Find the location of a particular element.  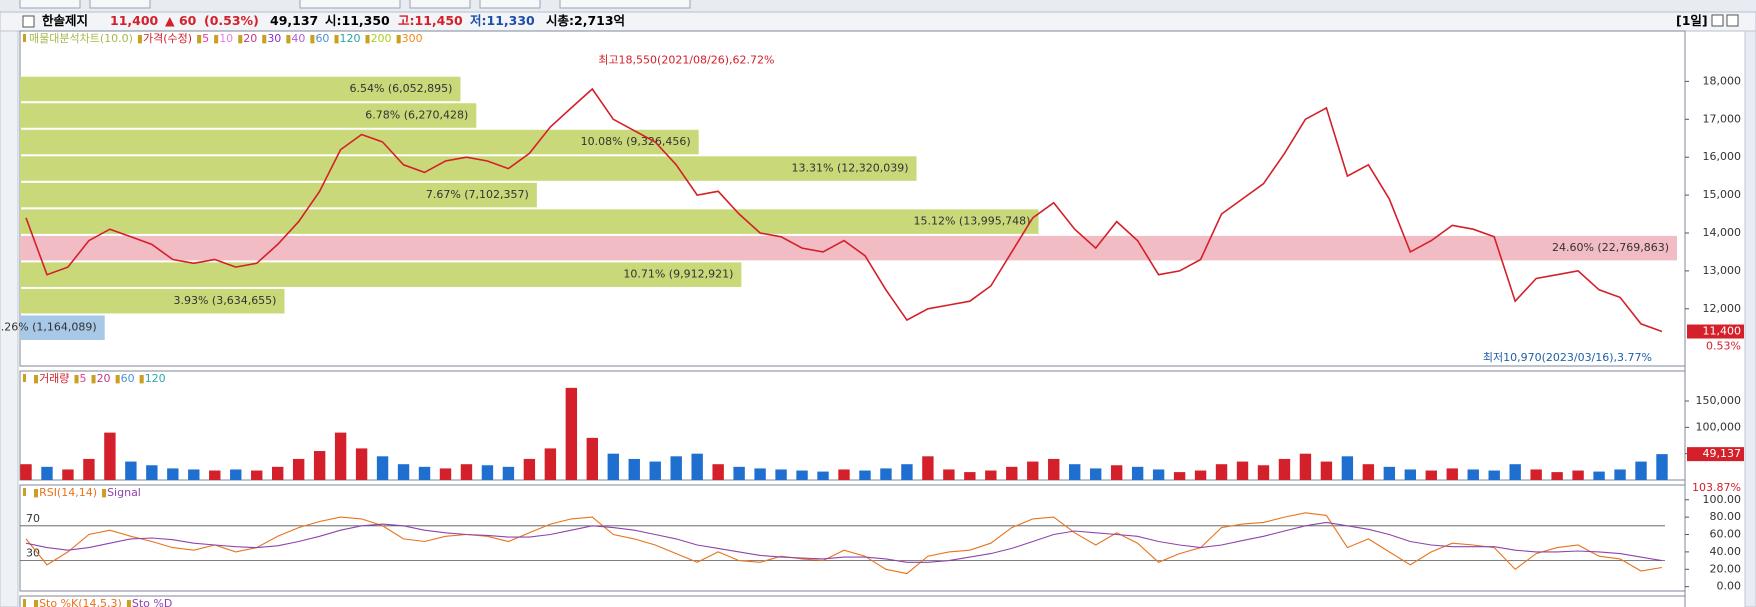

reference-label: 30 is located at coordinates (33, 553).